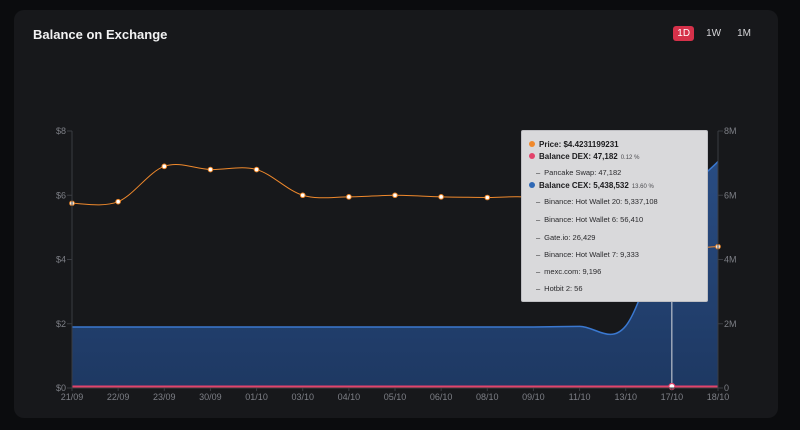  I want to click on tooltip-dex: Balance DEX: 47,182, so click(578, 156).